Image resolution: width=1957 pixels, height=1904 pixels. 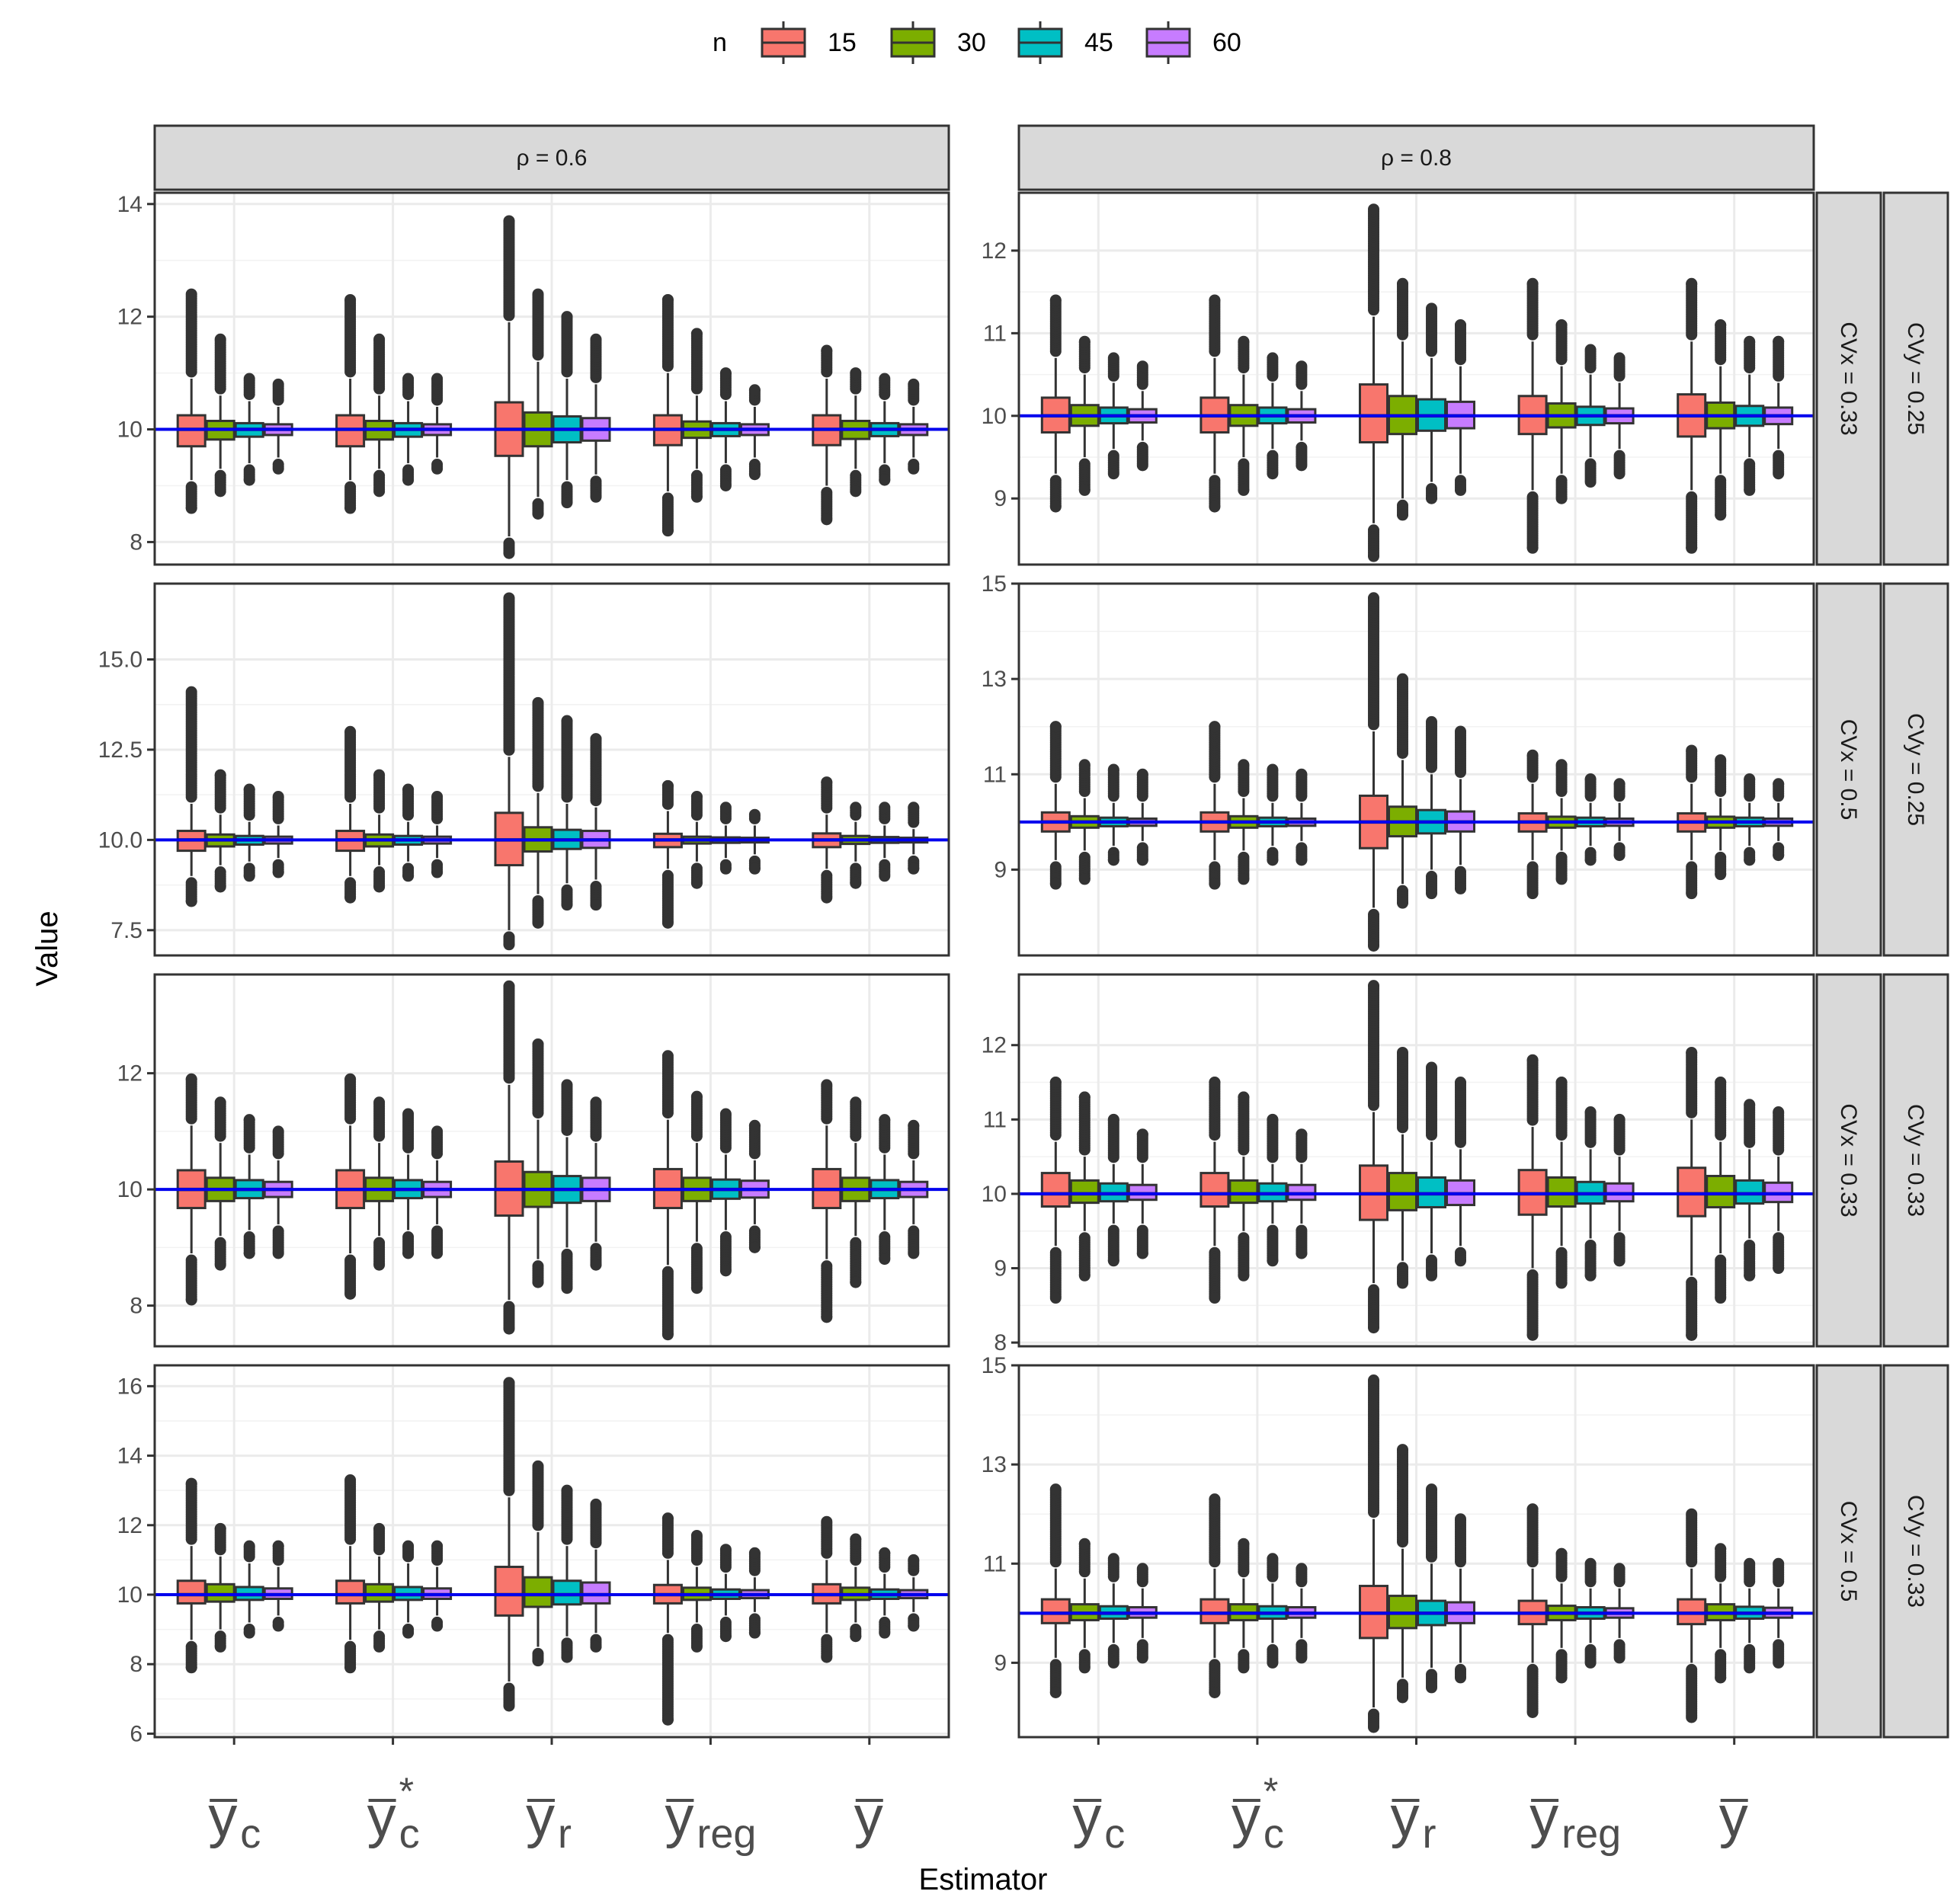 I want to click on box-est1-n15, so click(x=1215, y=1190).